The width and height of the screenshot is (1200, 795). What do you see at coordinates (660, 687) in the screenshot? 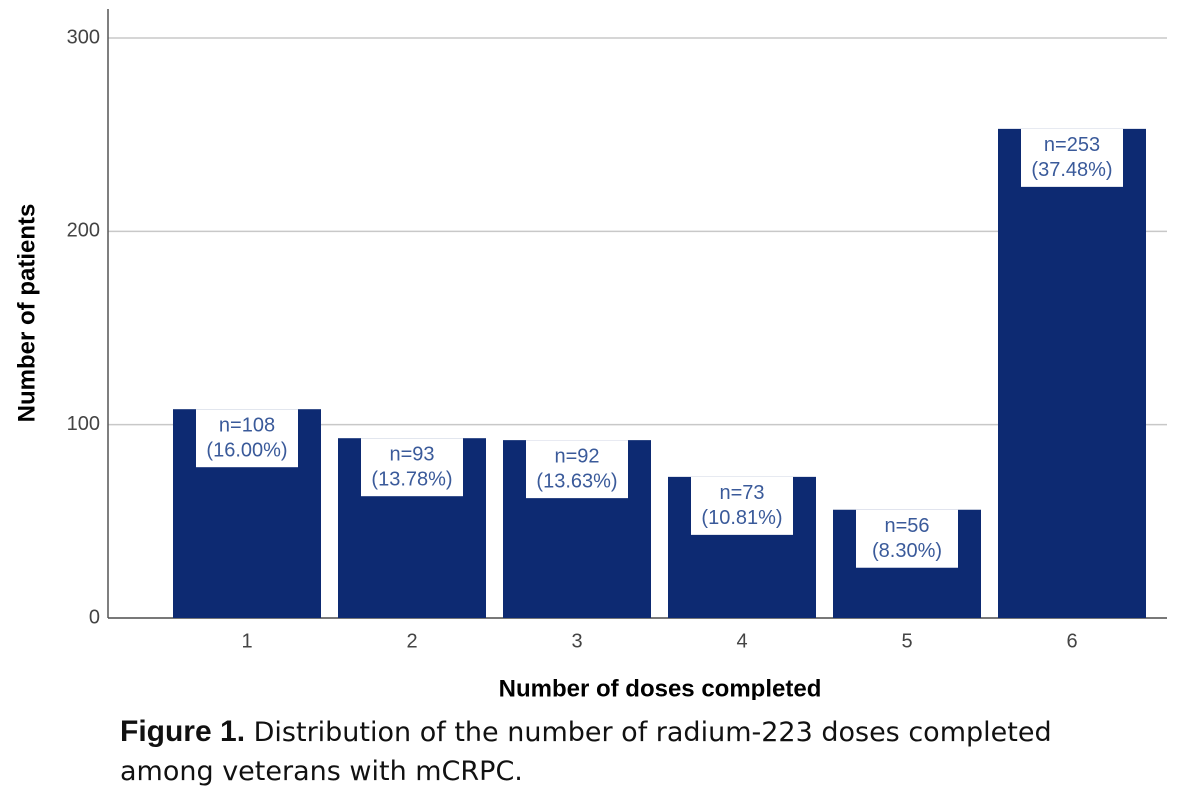
I see `x-axis-title: Number of doses completed` at bounding box center [660, 687].